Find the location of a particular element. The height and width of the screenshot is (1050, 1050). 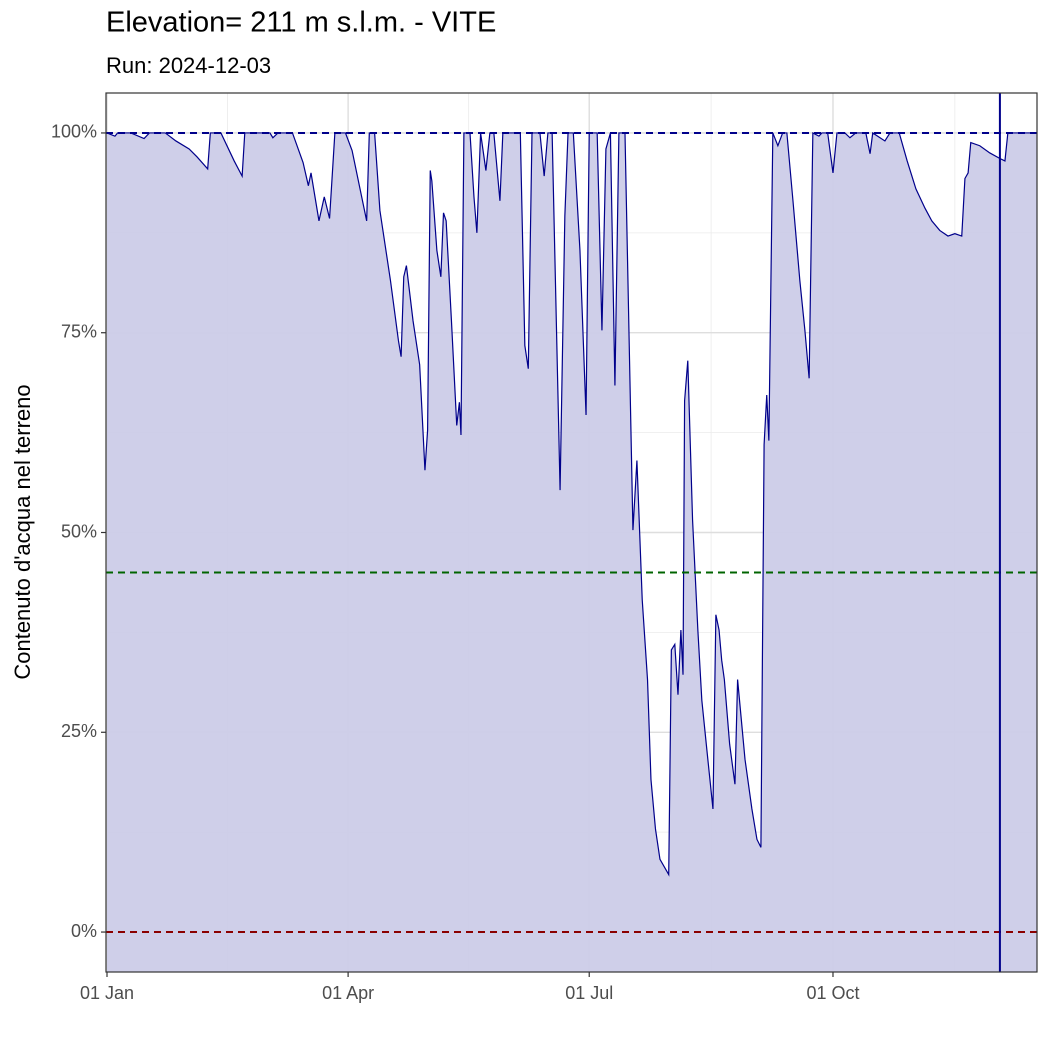

x-tick-label: 01 Oct is located at coordinates (832, 993).